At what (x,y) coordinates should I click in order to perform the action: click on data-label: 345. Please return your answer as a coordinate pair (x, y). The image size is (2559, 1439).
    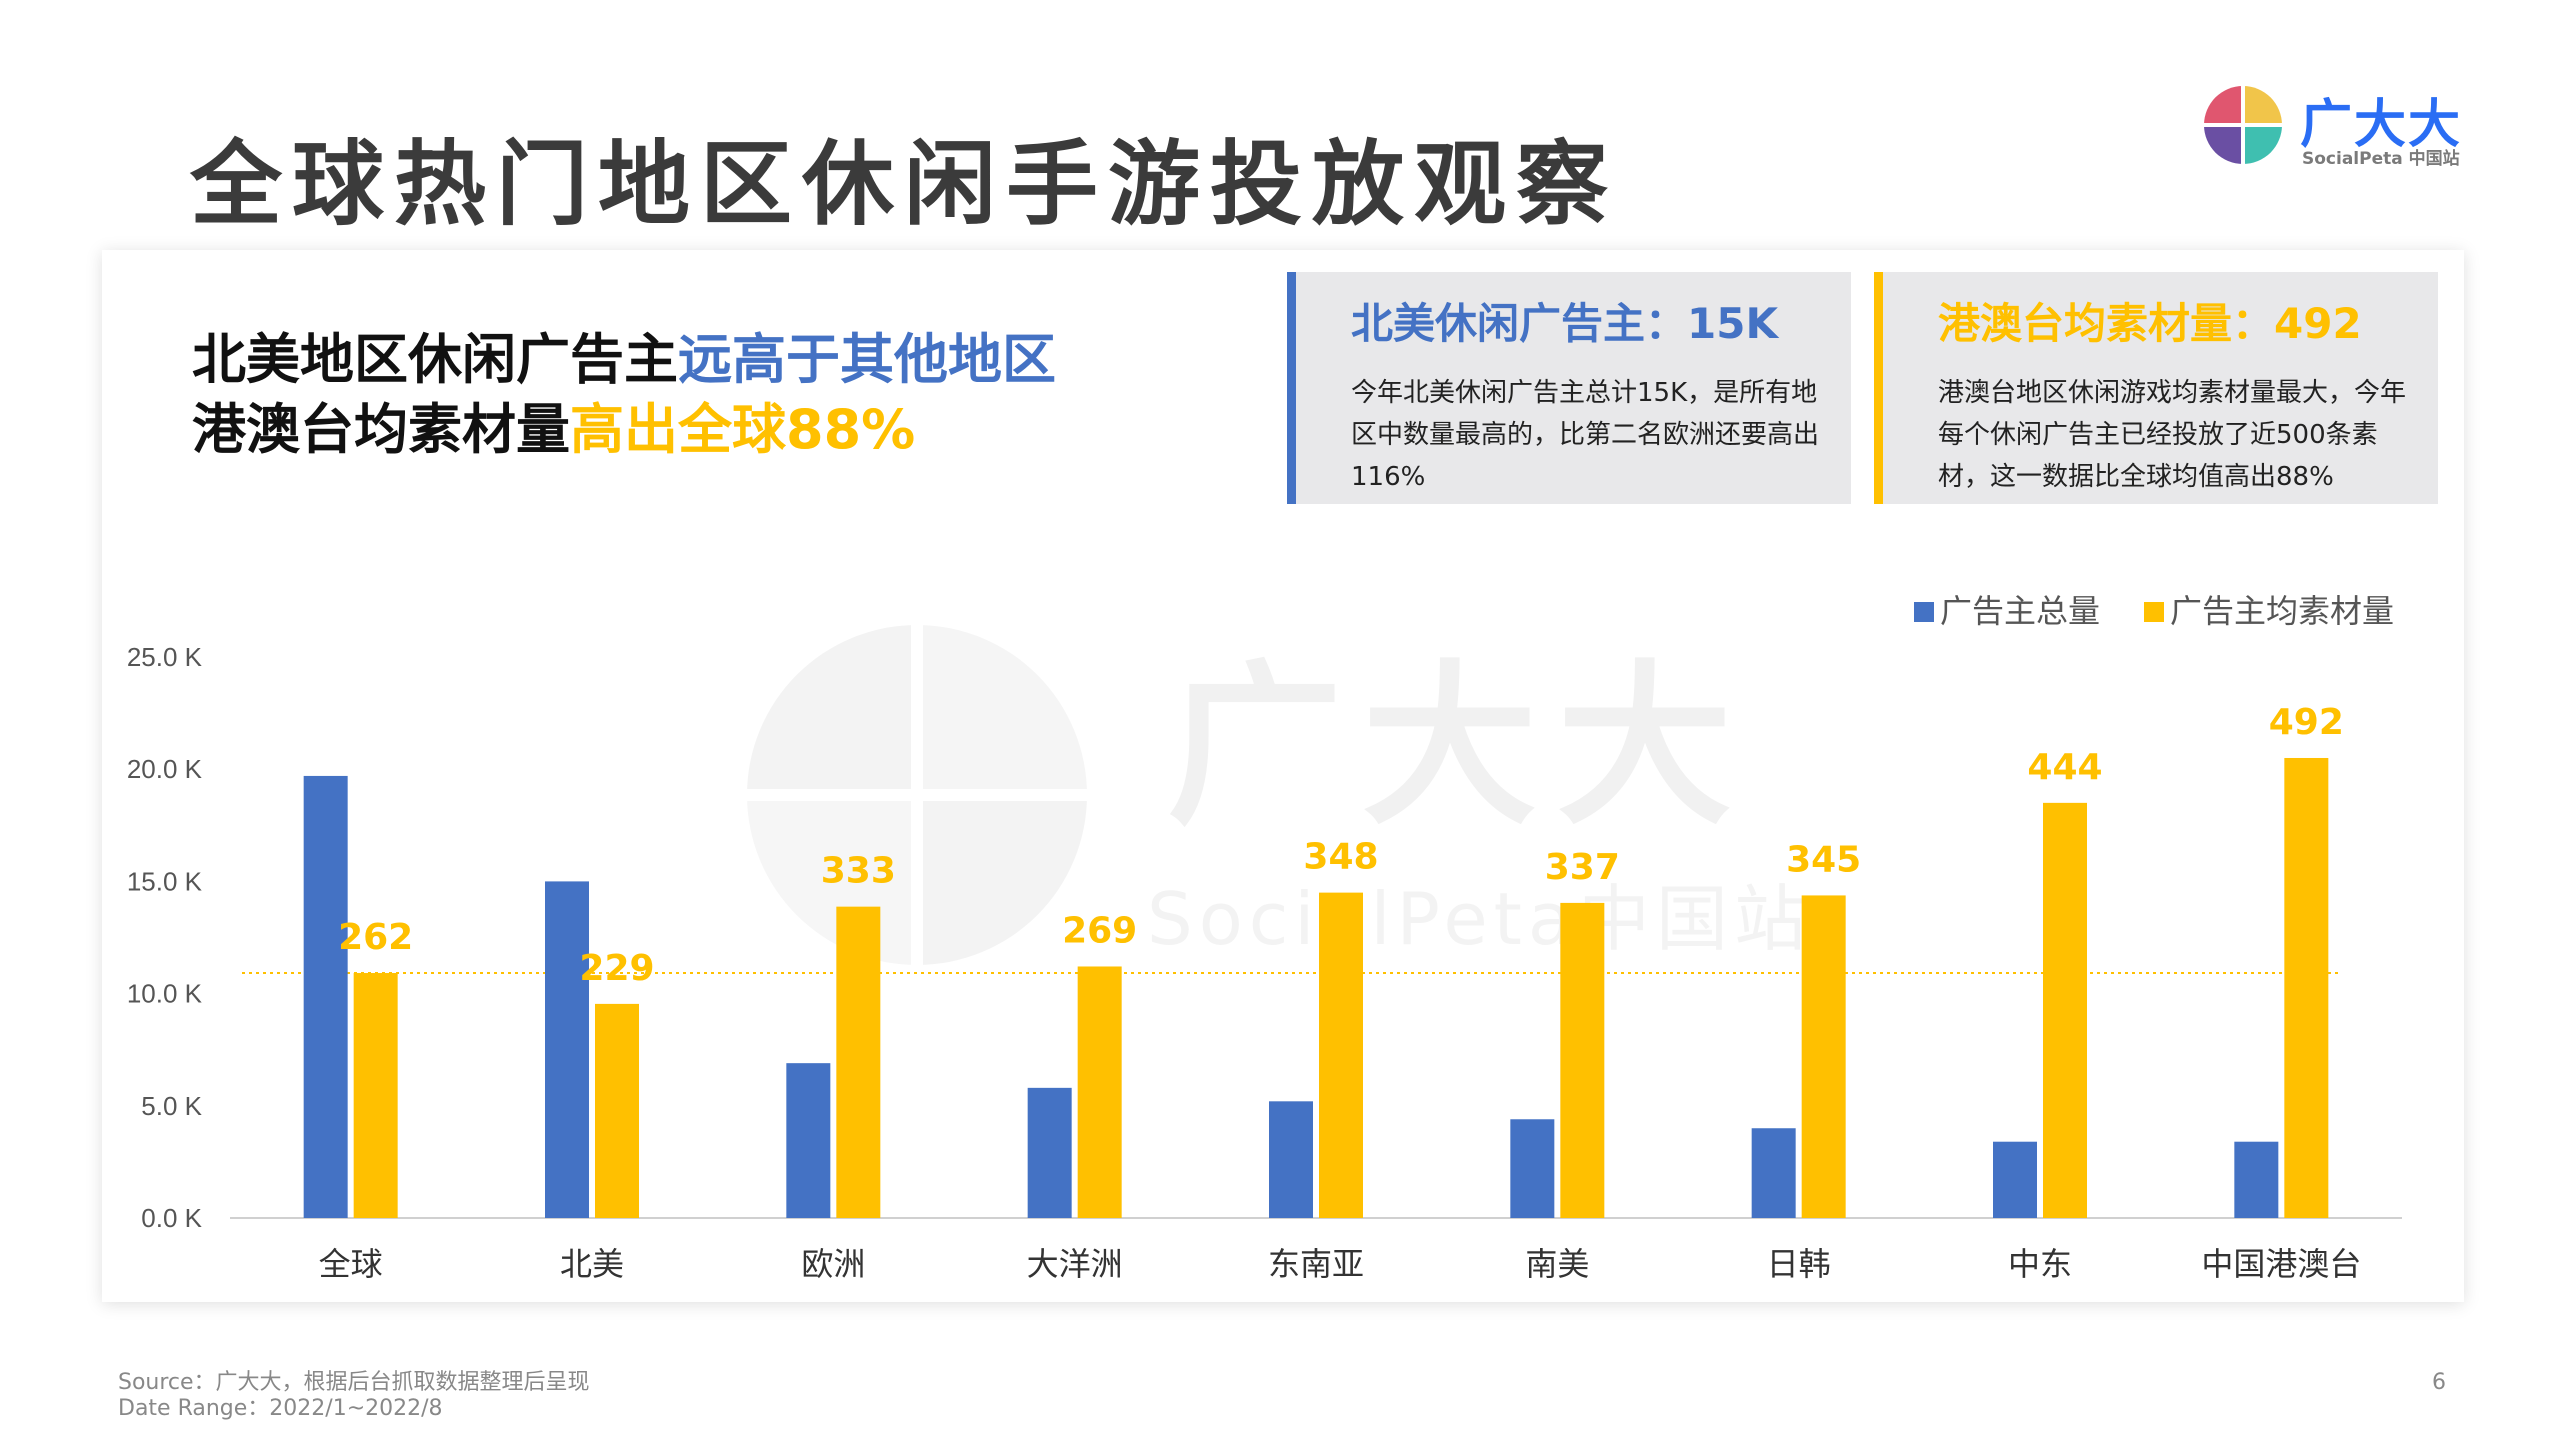
    Looking at the image, I should click on (1823, 859).